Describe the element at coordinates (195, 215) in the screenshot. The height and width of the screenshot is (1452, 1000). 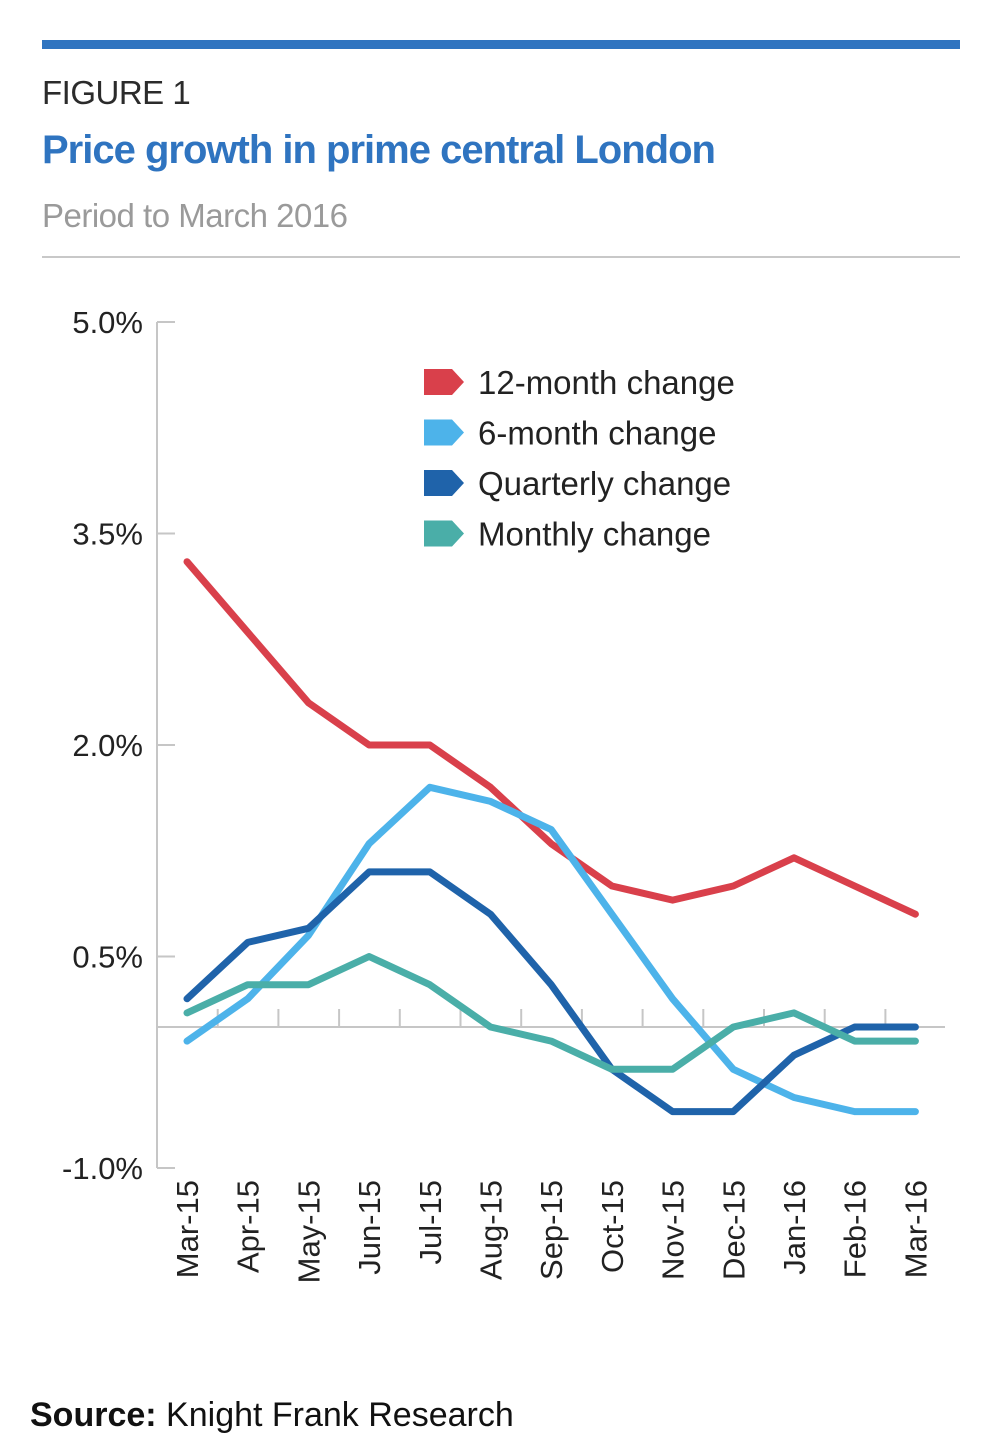
I see `chart-subtitle: Period to March 2016` at that location.